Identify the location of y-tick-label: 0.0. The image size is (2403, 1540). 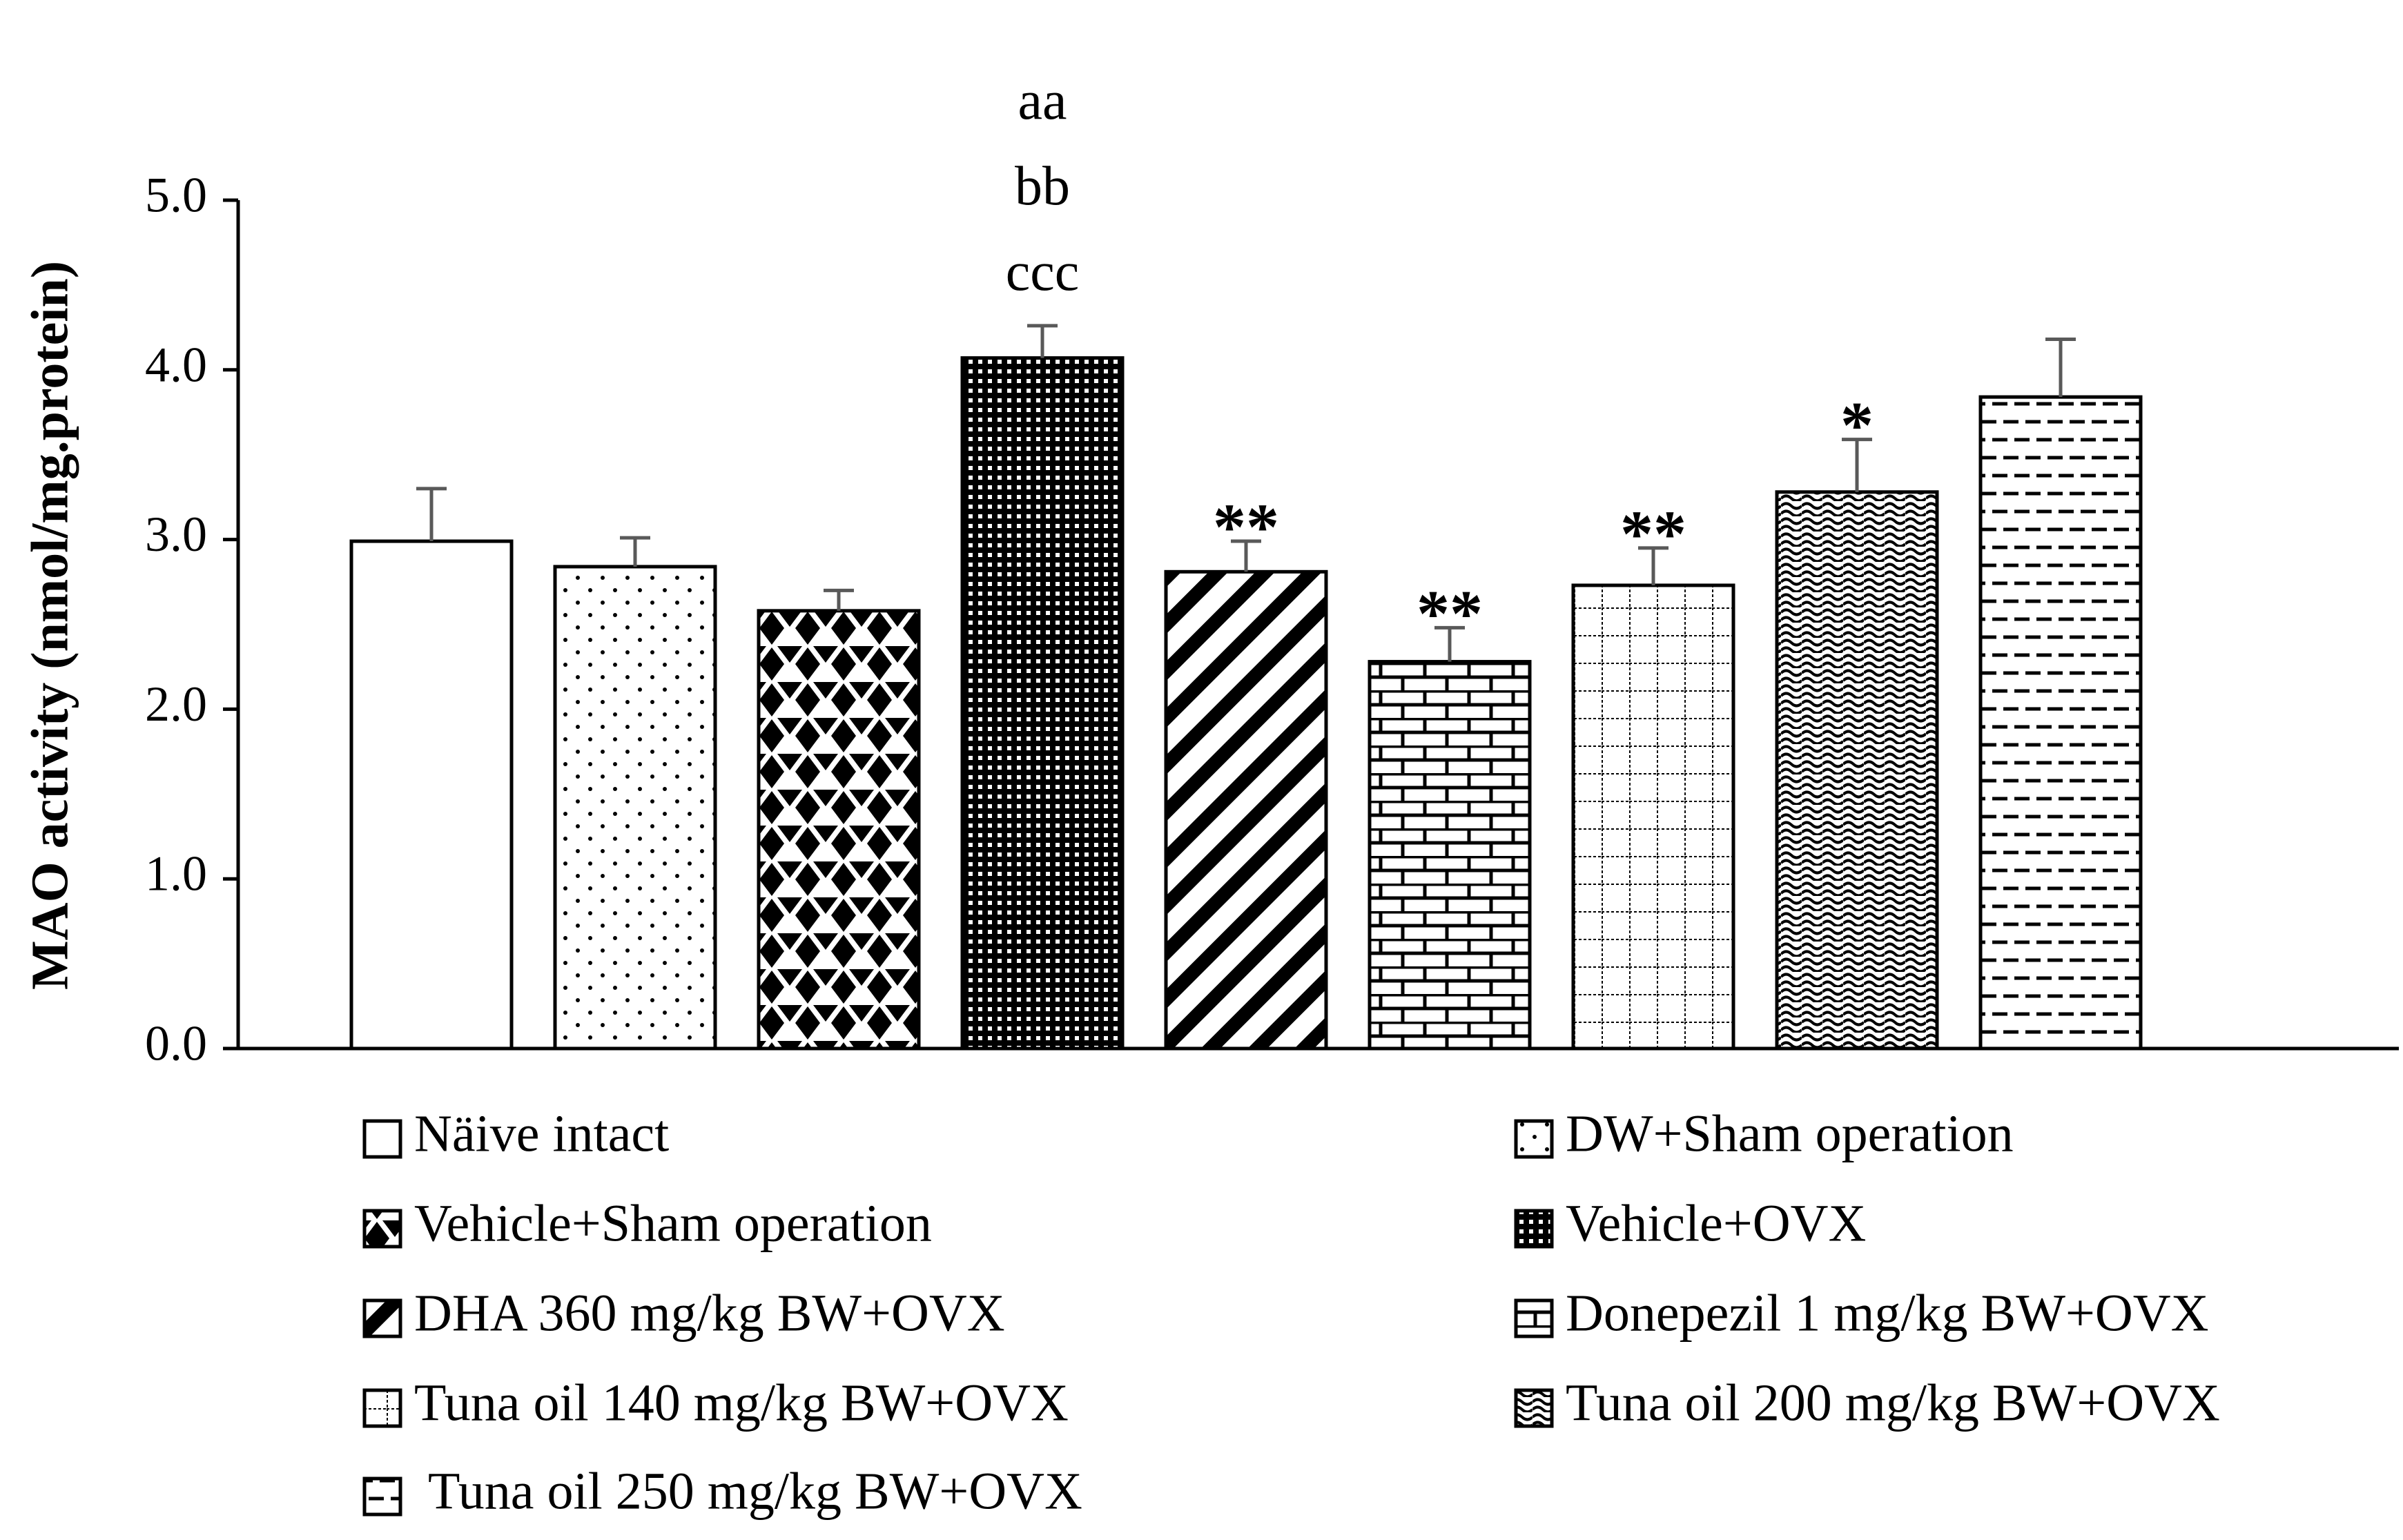
(176, 1043).